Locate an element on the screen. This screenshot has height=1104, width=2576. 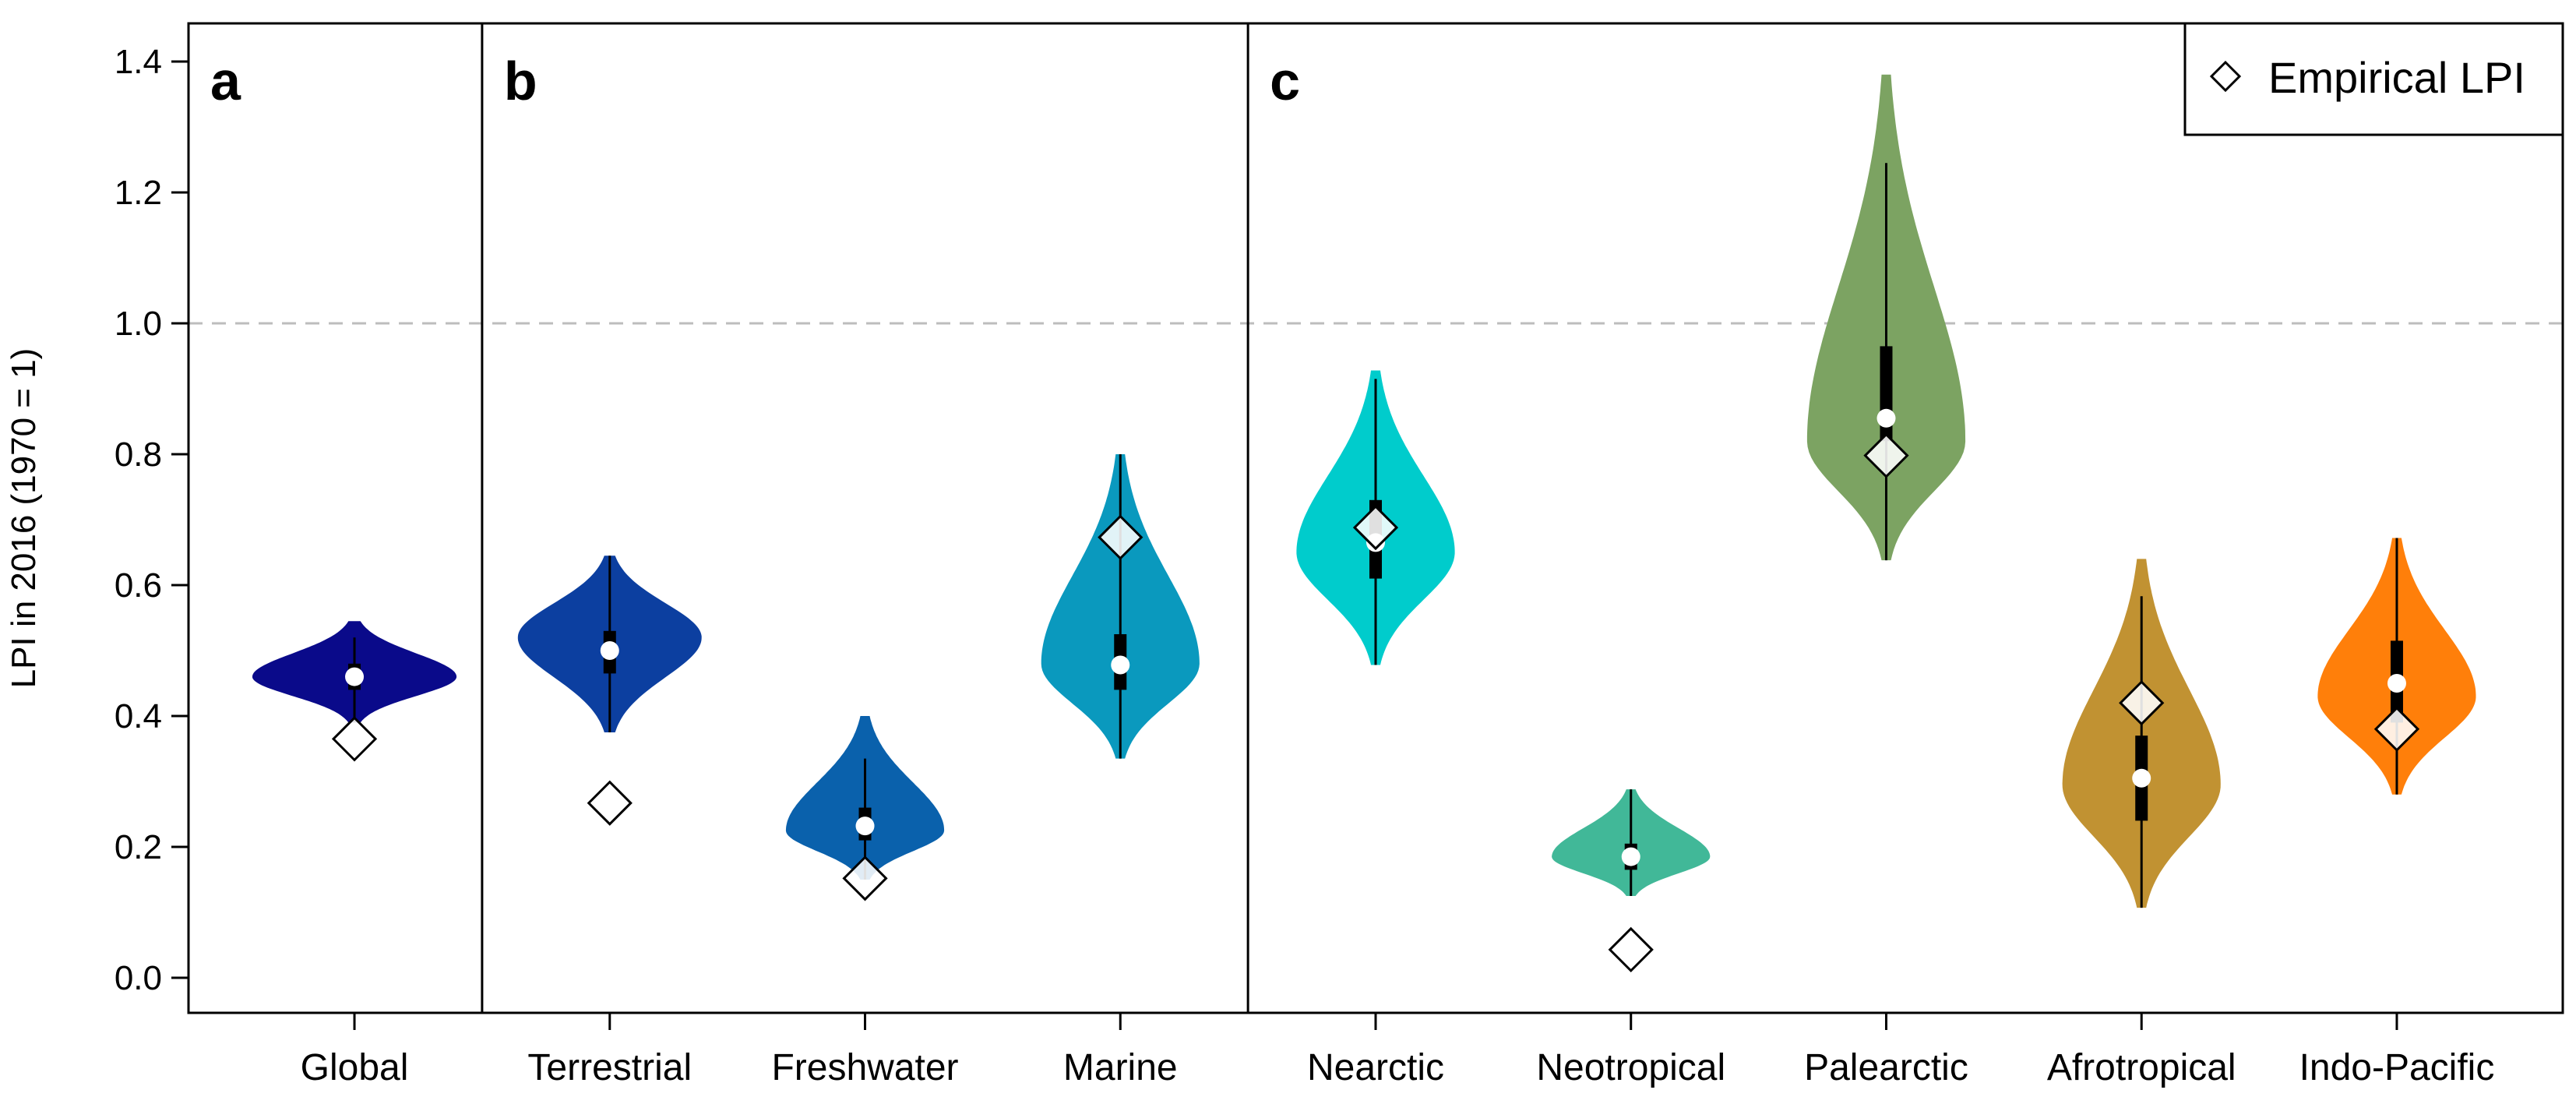
violin-terrestrial is located at coordinates (609, 691).